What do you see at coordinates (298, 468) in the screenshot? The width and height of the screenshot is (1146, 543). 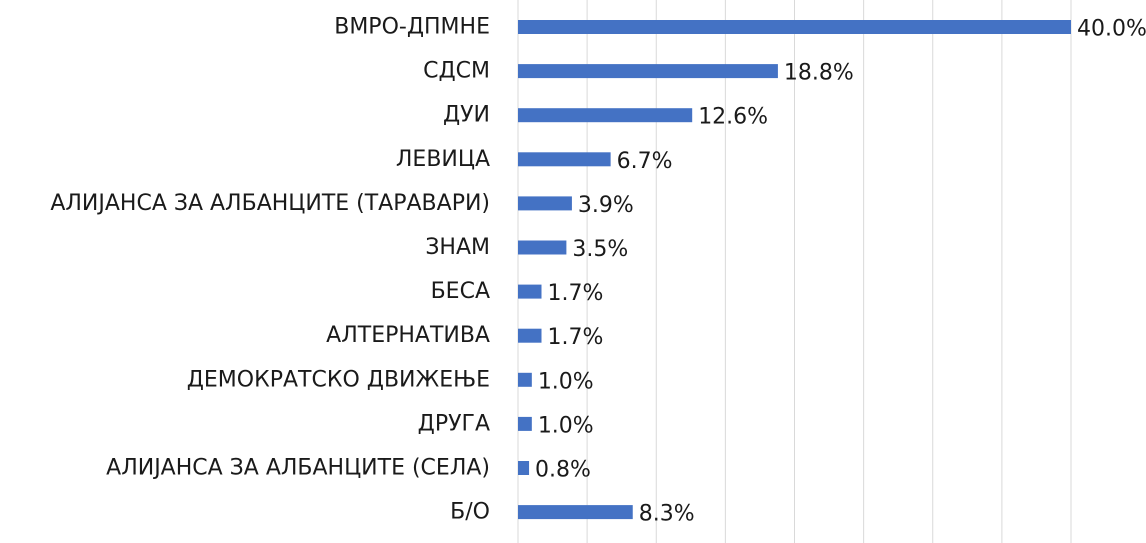 I see `category-label: АЛИЈАНСА ЗА АЛБАНЦИТЕ (СЕЛА)` at bounding box center [298, 468].